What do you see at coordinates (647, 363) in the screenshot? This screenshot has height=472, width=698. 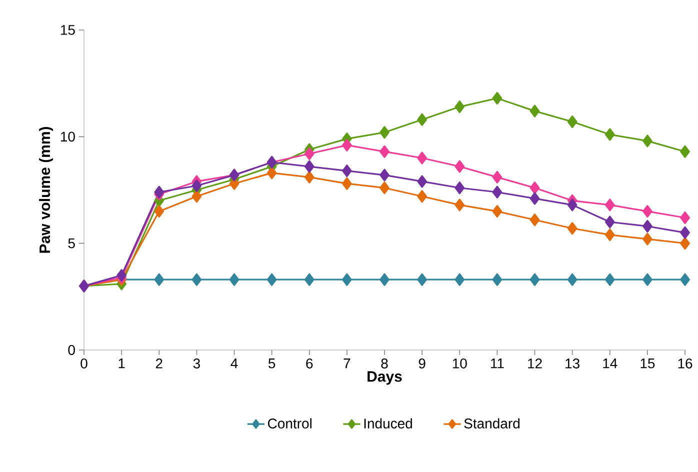 I see `x-tick-label: 15` at bounding box center [647, 363].